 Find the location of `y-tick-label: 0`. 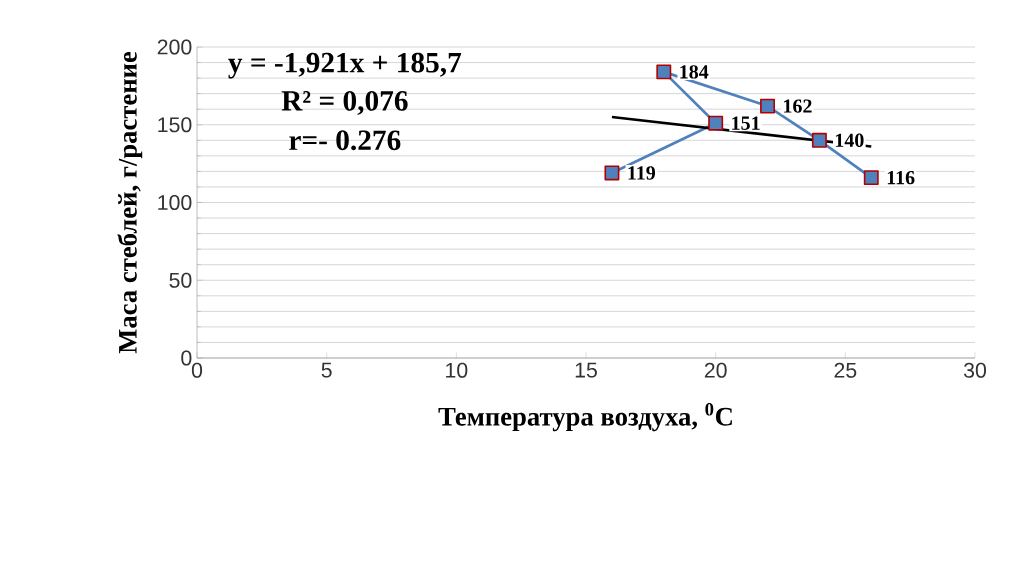

y-tick-label: 0 is located at coordinates (186, 358).